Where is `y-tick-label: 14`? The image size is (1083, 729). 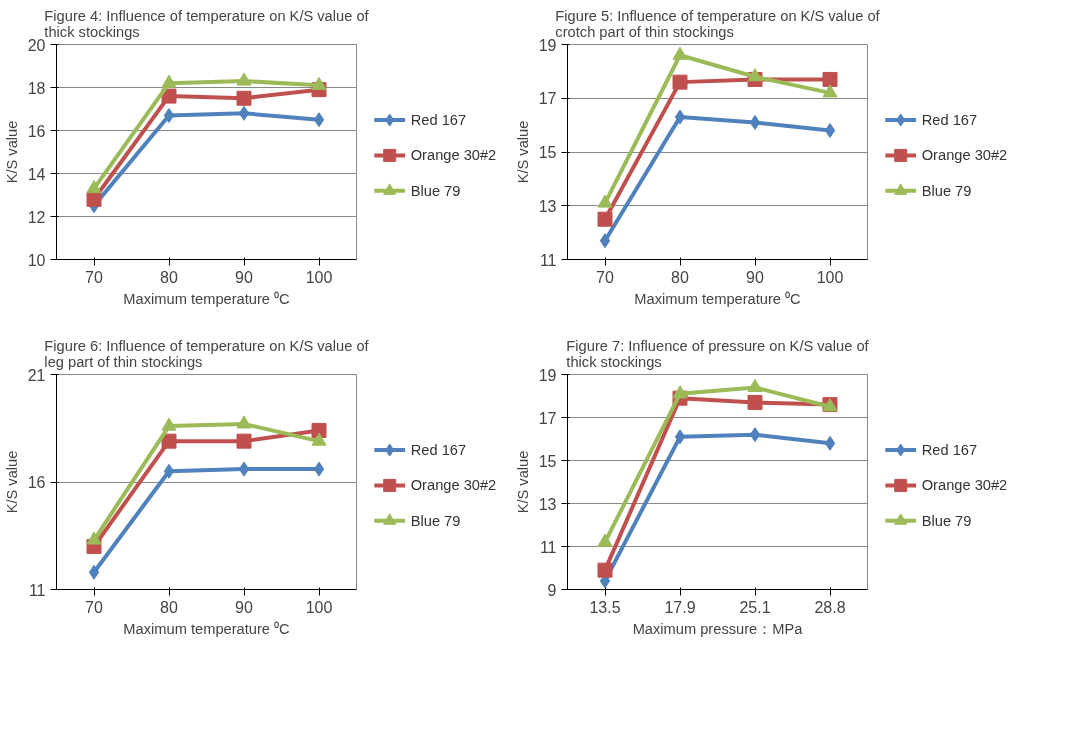 y-tick-label: 14 is located at coordinates (36, 174).